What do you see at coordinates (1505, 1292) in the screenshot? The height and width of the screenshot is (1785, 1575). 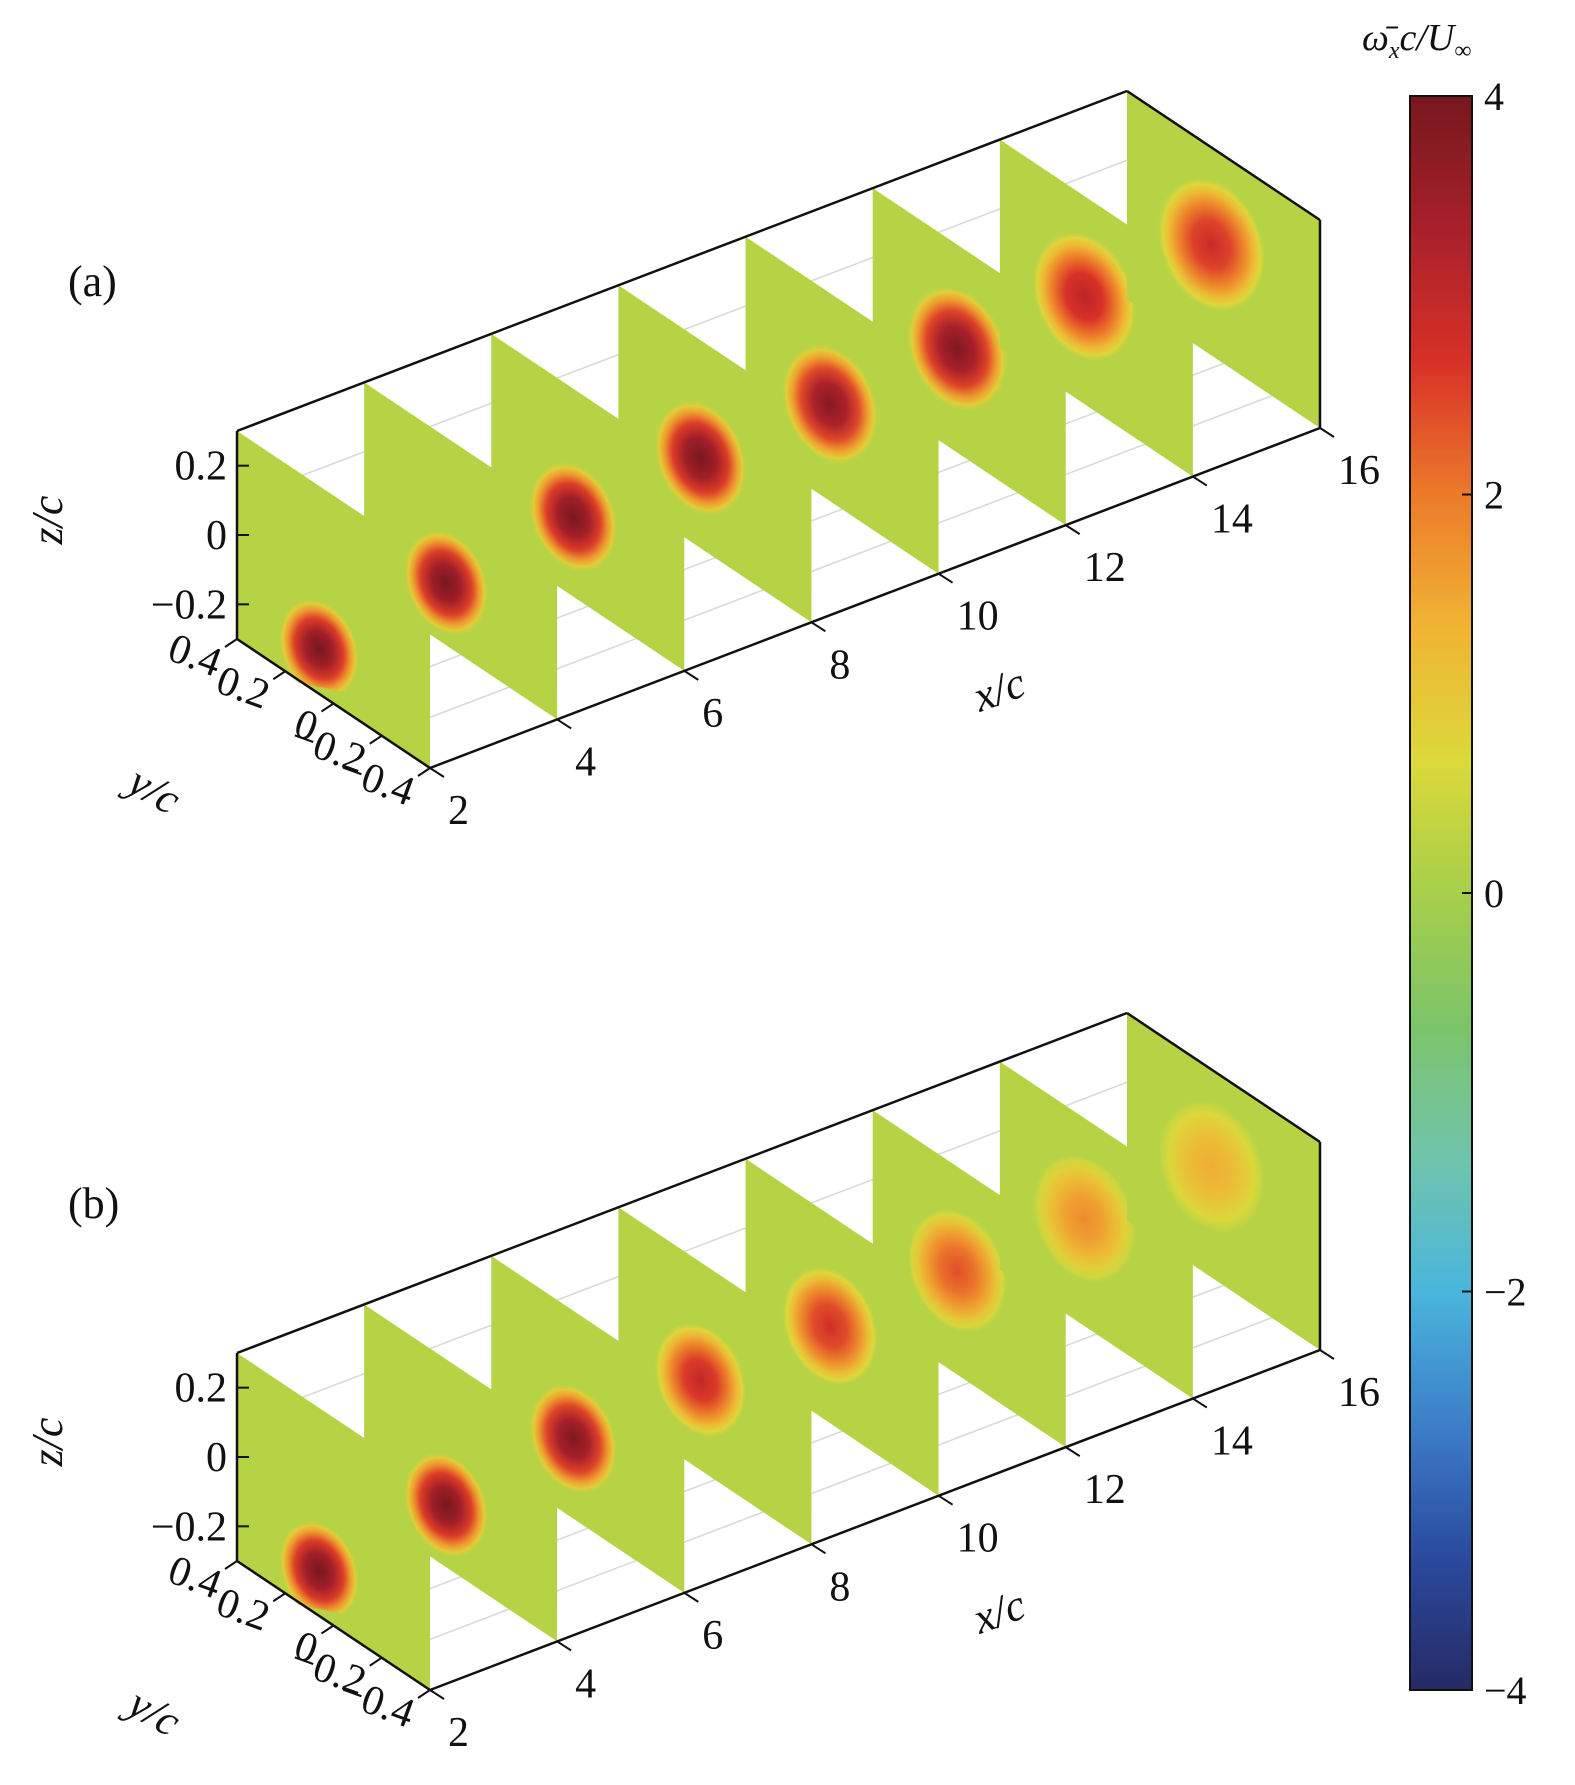 I see `colorbar-tick-label: −2` at bounding box center [1505, 1292].